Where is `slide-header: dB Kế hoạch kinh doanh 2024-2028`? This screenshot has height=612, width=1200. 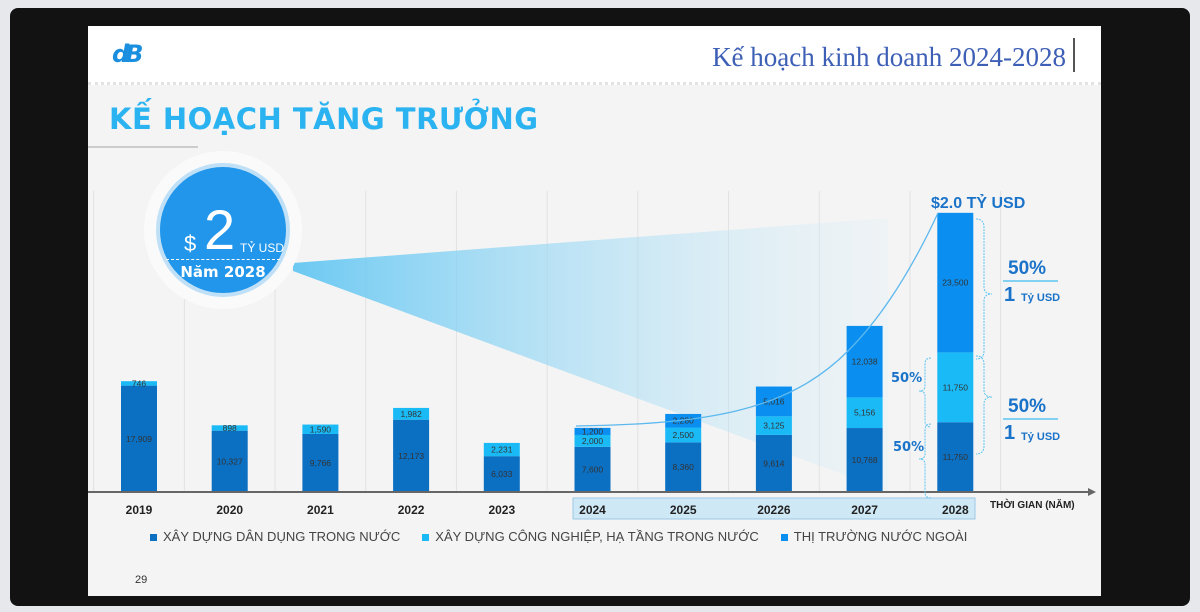
slide-header: dB Kế hoạch kinh doanh 2024-2028 is located at coordinates (594, 55).